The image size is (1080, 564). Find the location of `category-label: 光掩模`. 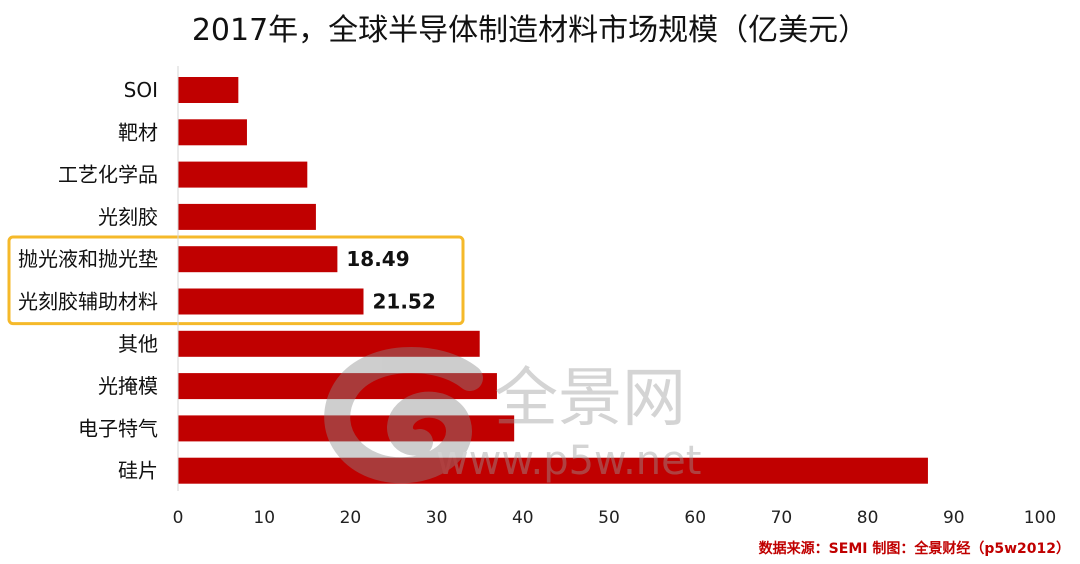

category-label: 光掩模 is located at coordinates (128, 386).